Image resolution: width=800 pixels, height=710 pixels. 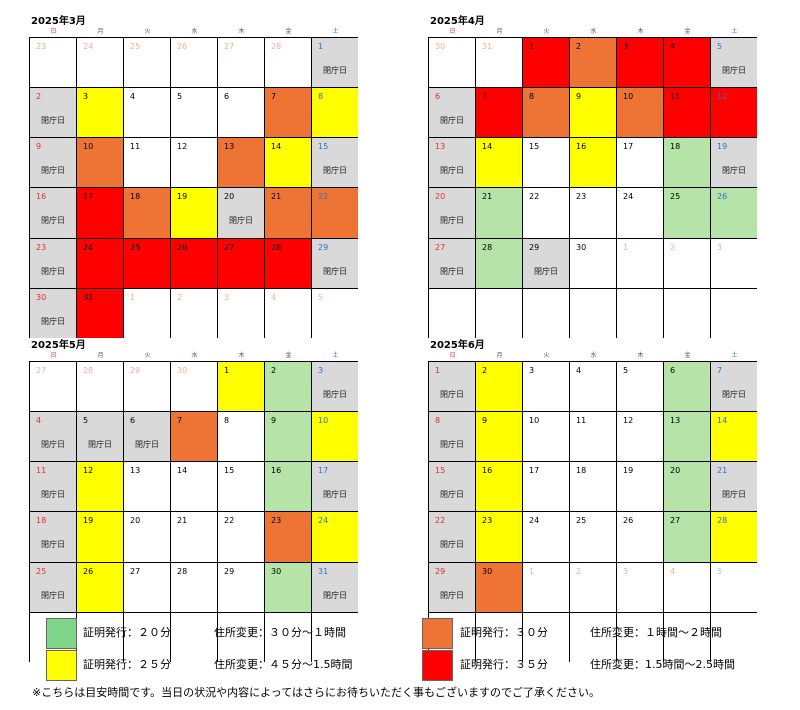 What do you see at coordinates (53, 313) in the screenshot?
I see `day-cell: 30 閉庁日` at bounding box center [53, 313].